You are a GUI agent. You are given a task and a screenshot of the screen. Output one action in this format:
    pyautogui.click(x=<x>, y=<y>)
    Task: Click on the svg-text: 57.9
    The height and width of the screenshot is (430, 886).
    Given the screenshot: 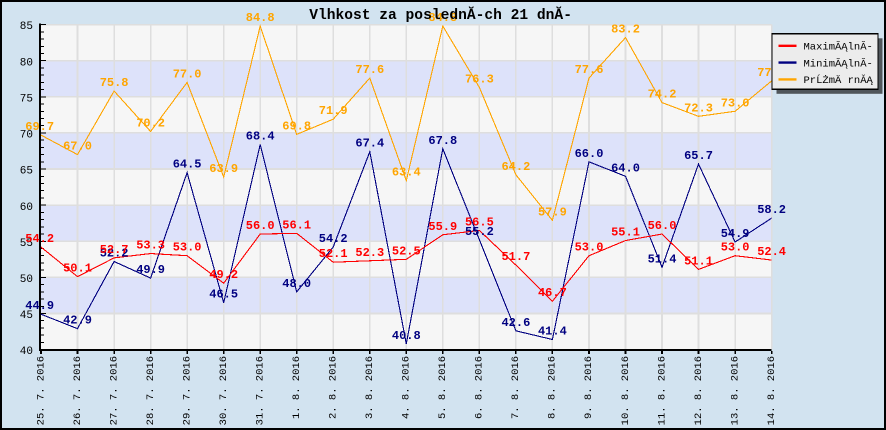 What is the action you would take?
    pyautogui.click(x=552, y=212)
    